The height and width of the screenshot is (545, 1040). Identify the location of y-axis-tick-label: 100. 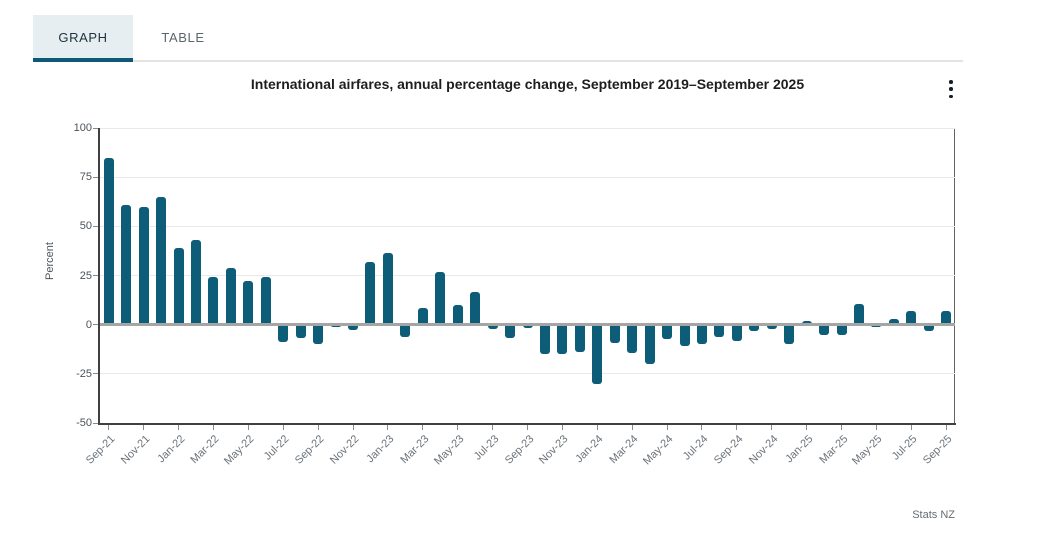
(82, 128).